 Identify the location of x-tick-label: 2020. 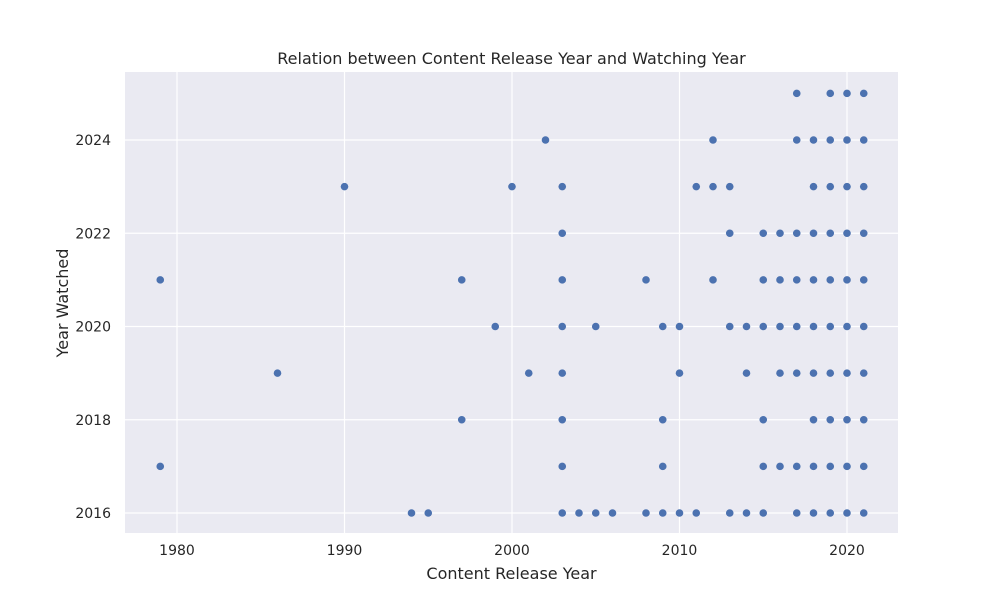
(847, 551).